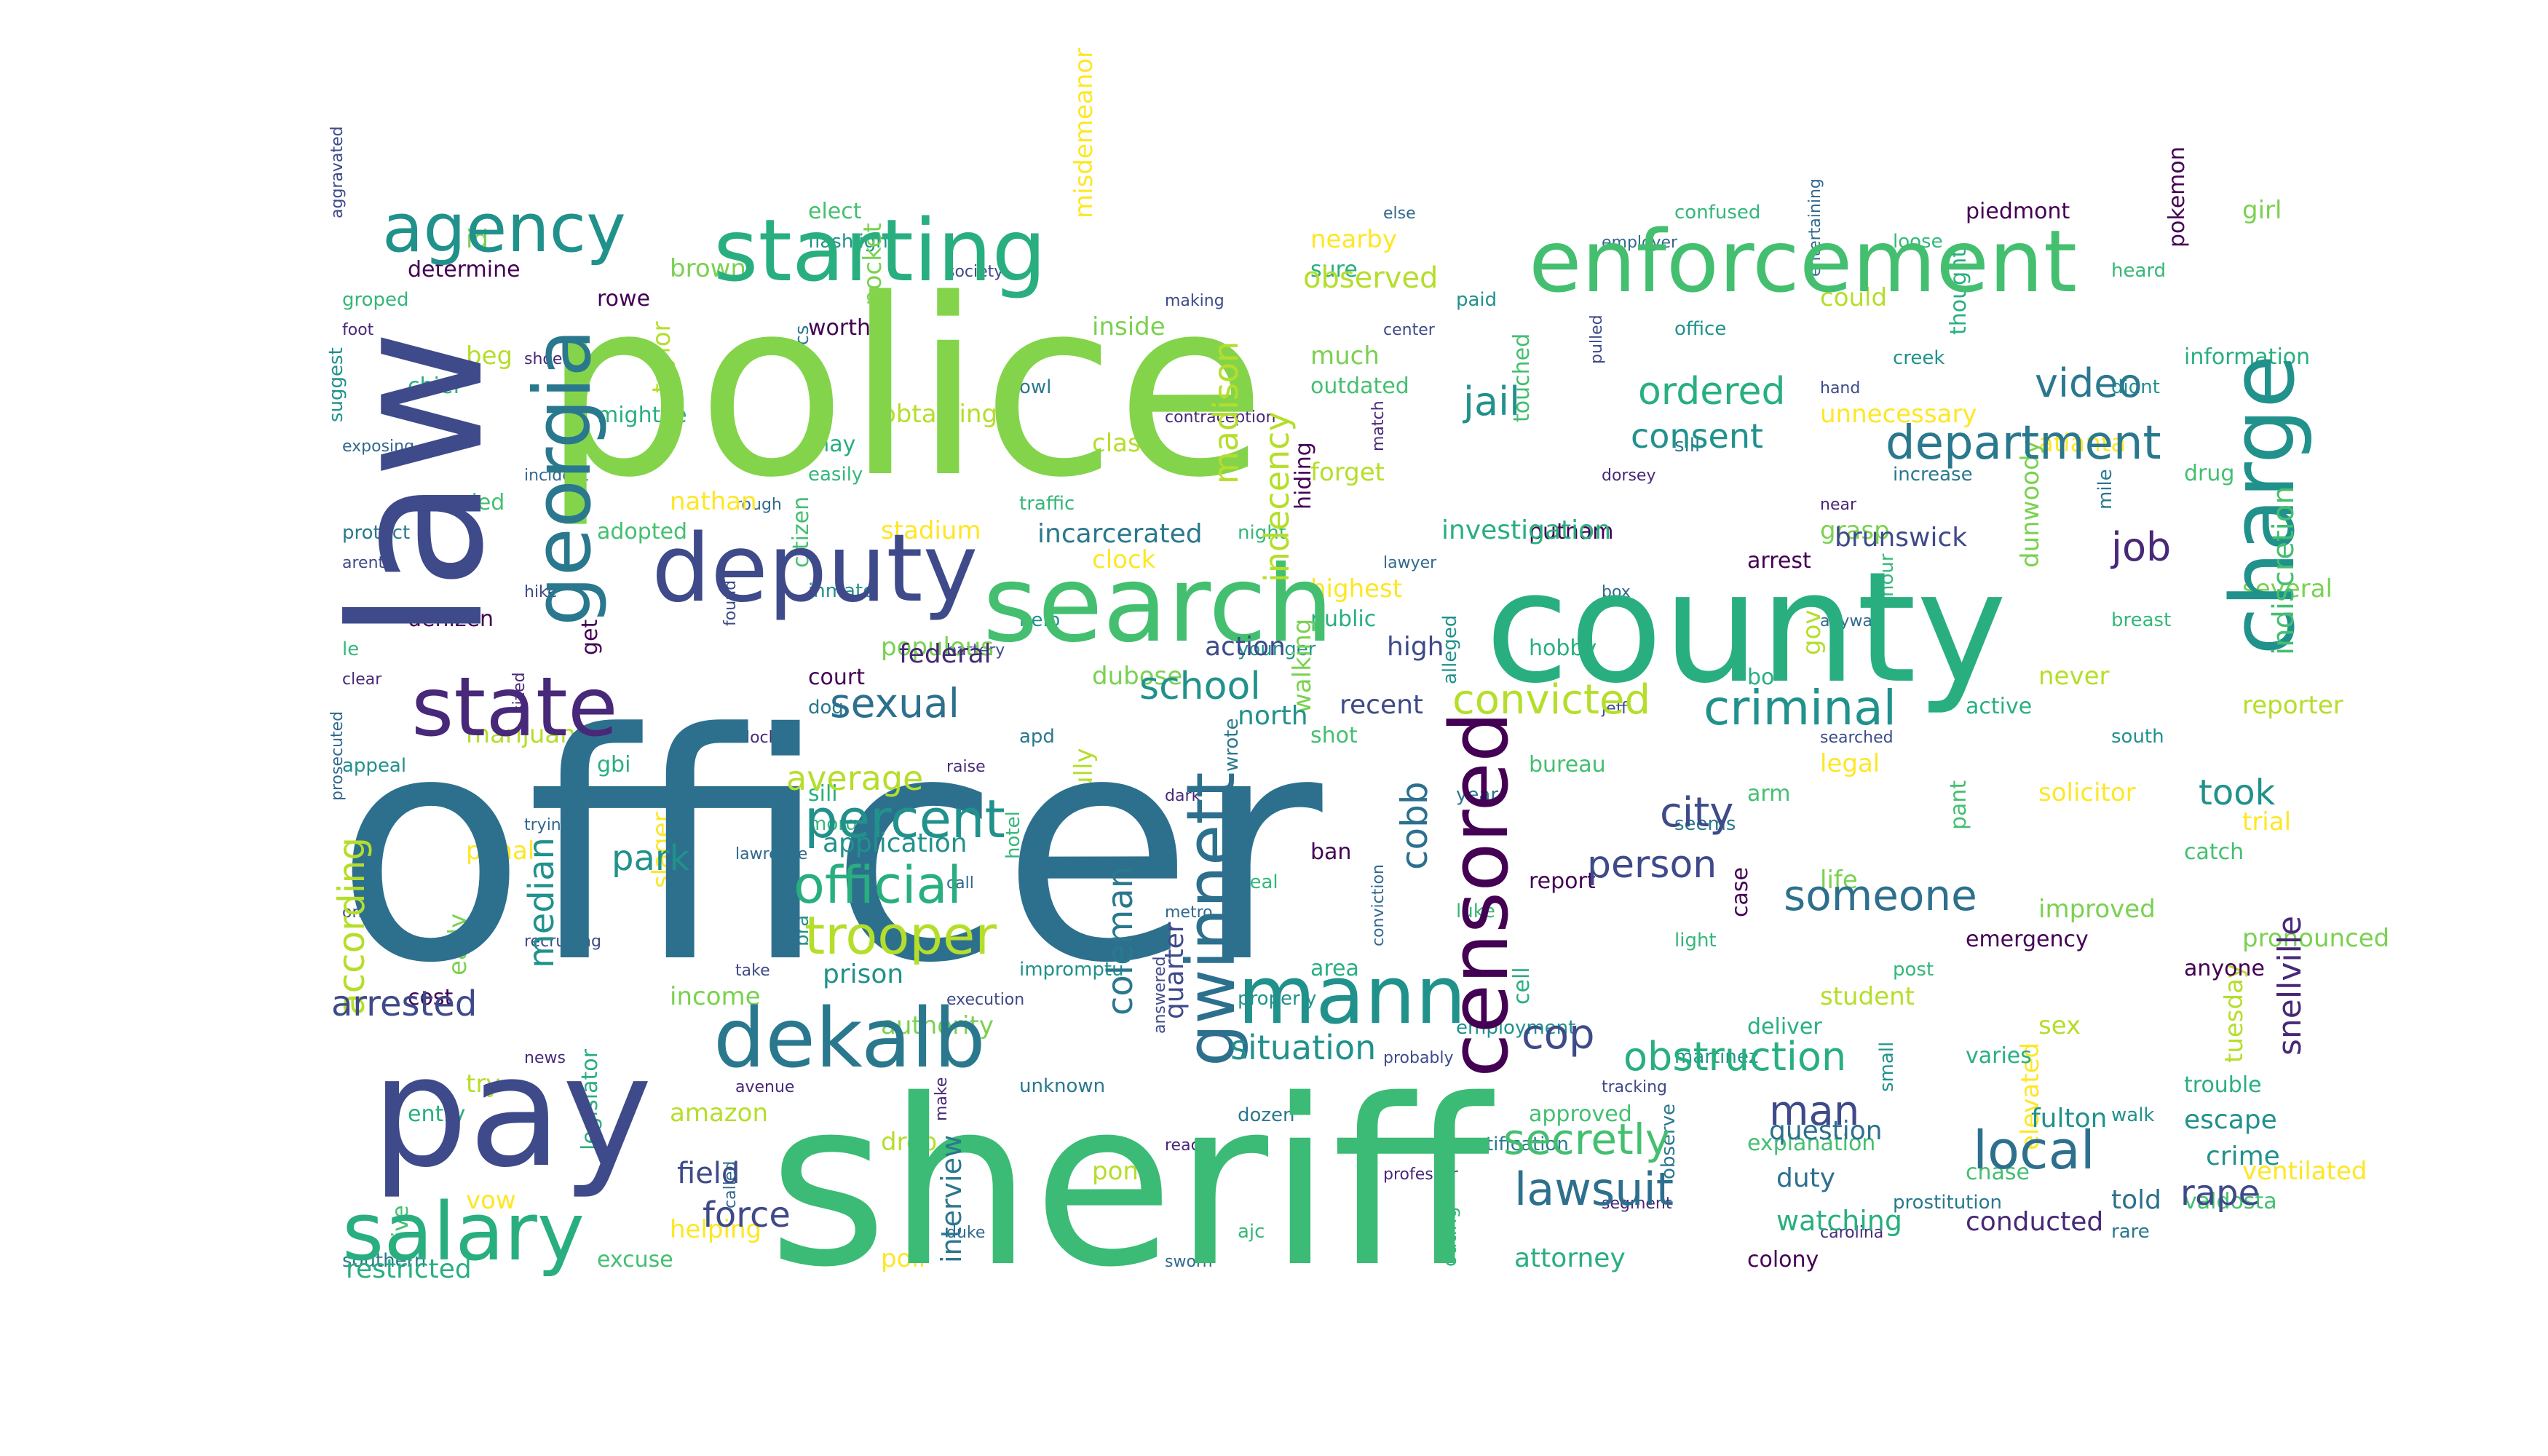 This screenshot has width=2548, height=1456. Describe the element at coordinates (2136, 1200) in the screenshot. I see `word: told` at that location.